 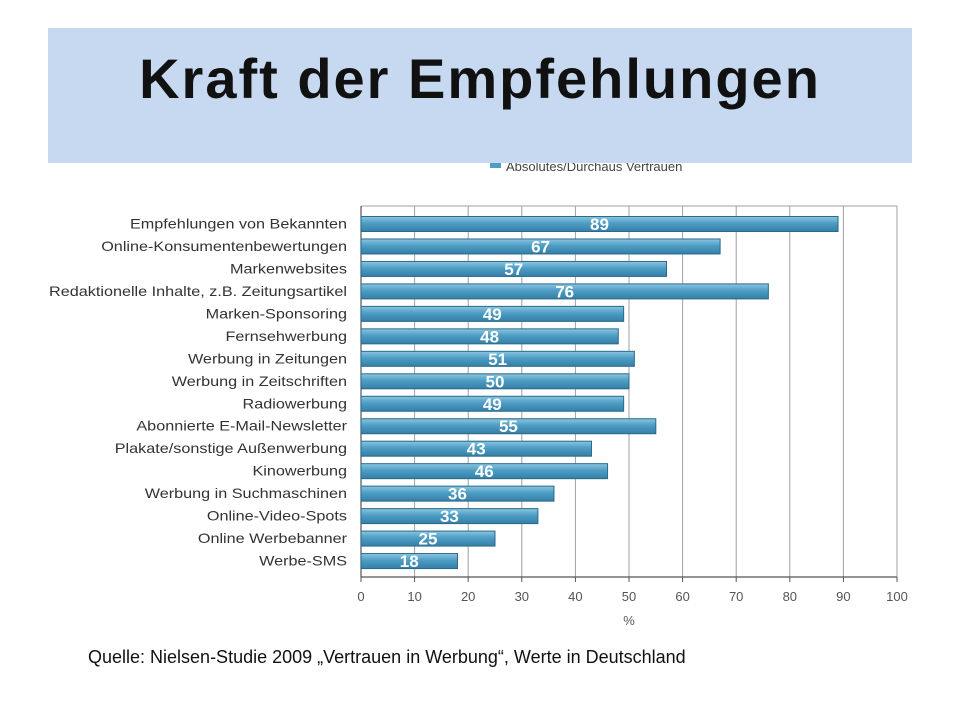 I want to click on bar-value-label-1: 67, so click(x=540, y=246).